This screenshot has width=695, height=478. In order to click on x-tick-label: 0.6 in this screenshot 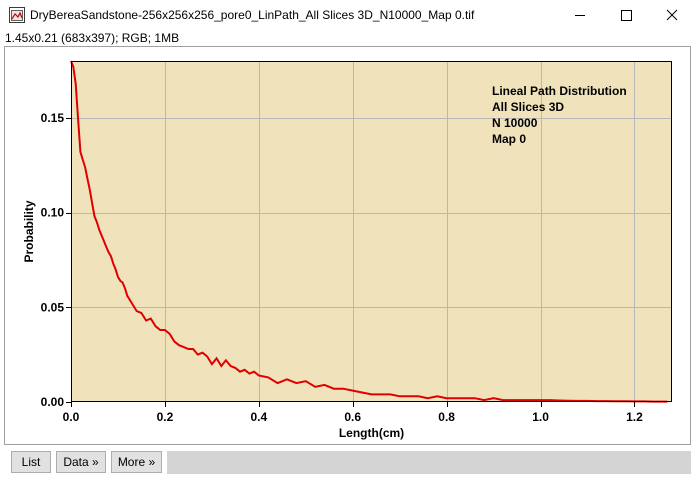, I will do `click(352, 417)`.